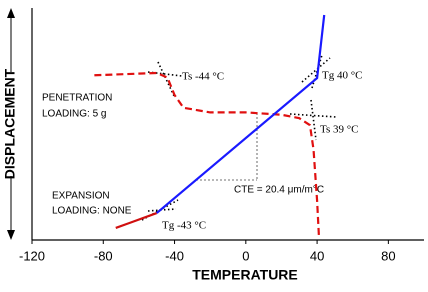 The height and width of the screenshot is (292, 428). I want to click on x-tick-label: 0, so click(245, 255).